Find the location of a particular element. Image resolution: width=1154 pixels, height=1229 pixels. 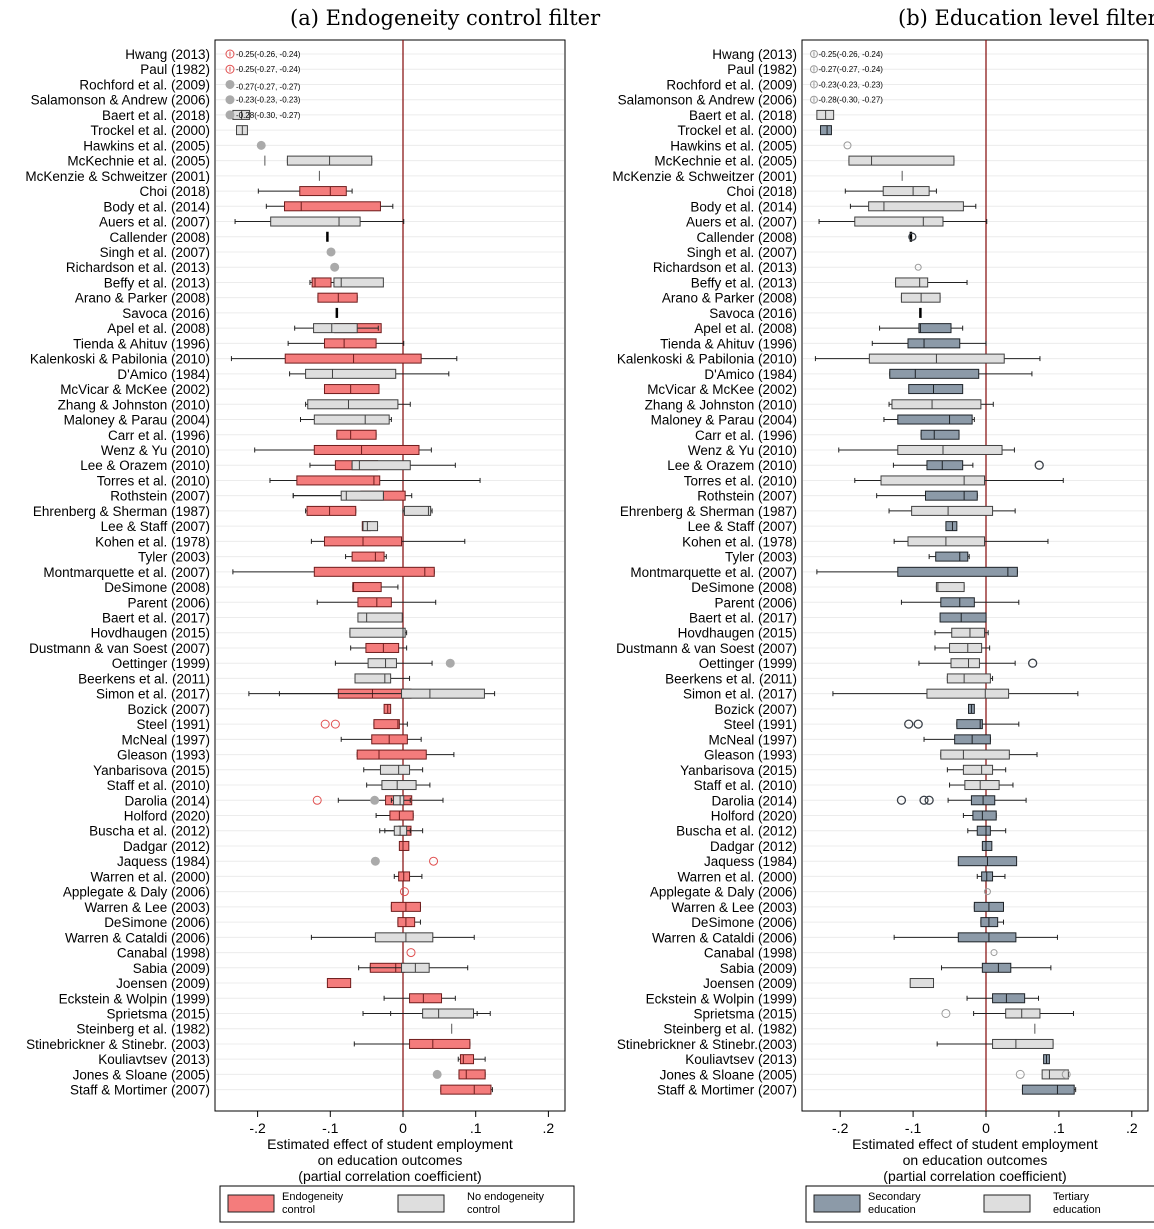

study-label: Paul (1982) is located at coordinates (175, 69).